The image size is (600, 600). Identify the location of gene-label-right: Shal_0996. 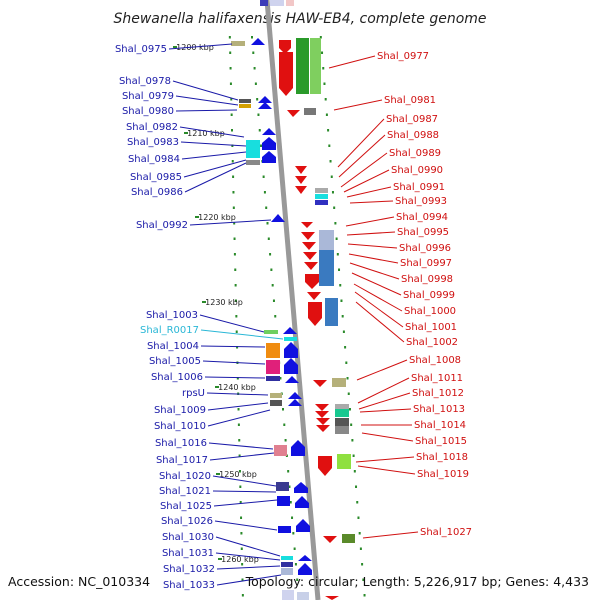
(425, 248).